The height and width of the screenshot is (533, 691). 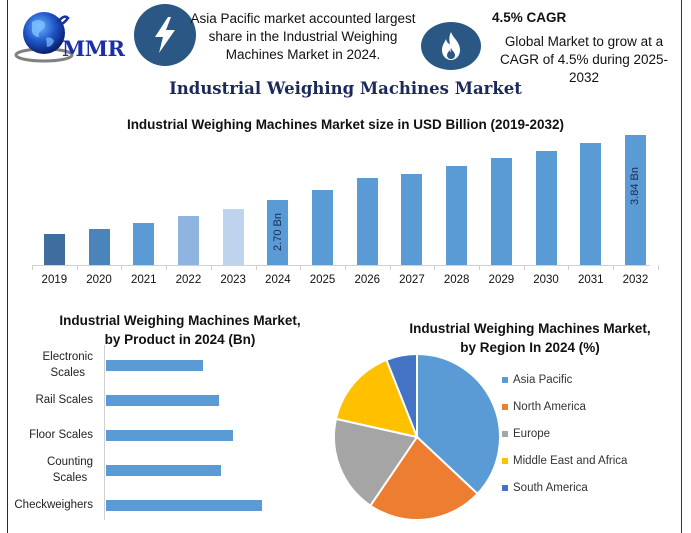 I want to click on data-label-2024: 2.70 Bn, so click(x=277, y=231).